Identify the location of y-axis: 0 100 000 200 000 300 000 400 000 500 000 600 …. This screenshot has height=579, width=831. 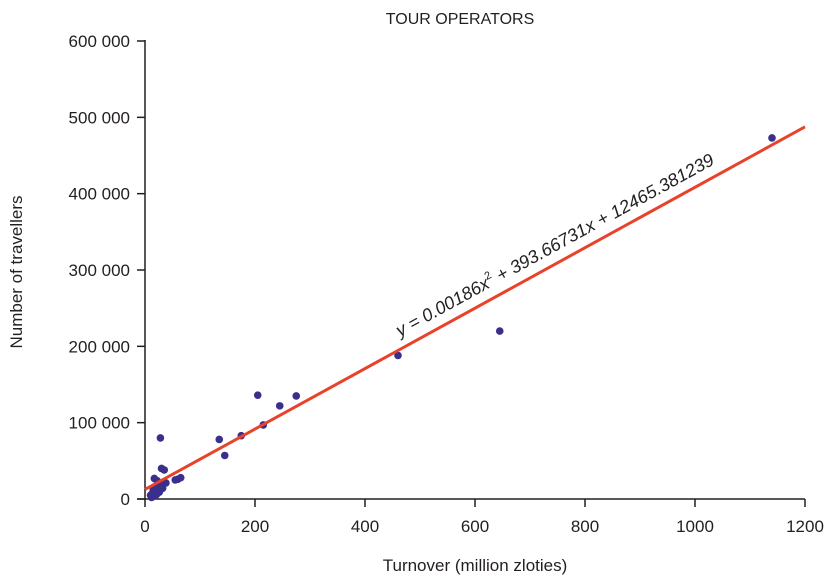
(107, 270).